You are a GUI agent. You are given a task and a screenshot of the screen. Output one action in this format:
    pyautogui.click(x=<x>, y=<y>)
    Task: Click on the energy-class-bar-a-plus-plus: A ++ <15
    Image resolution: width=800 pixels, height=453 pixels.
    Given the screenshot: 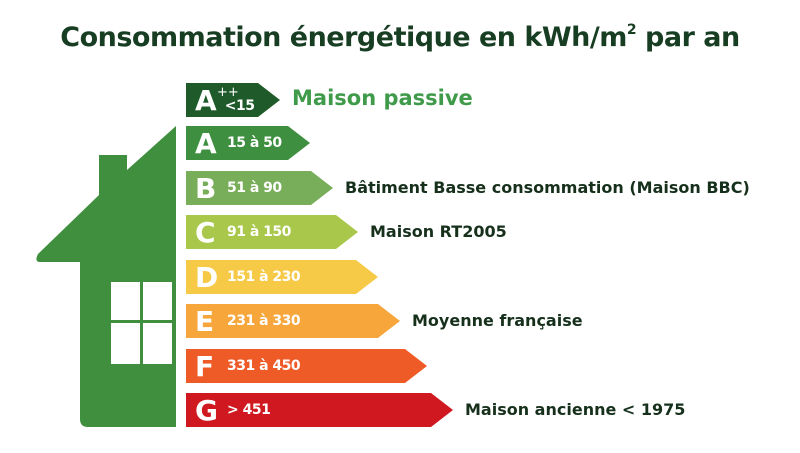 What is the action you would take?
    pyautogui.click(x=233, y=100)
    